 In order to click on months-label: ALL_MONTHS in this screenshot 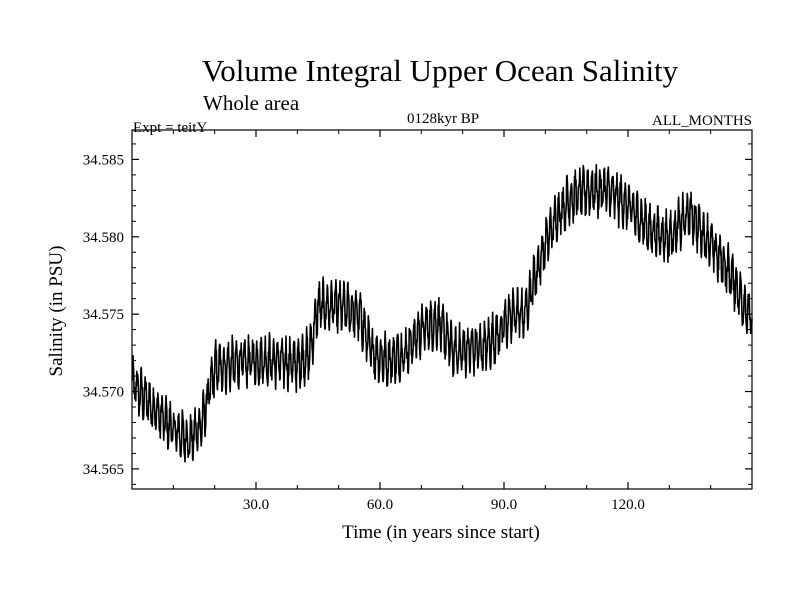, I will do `click(702, 121)`.